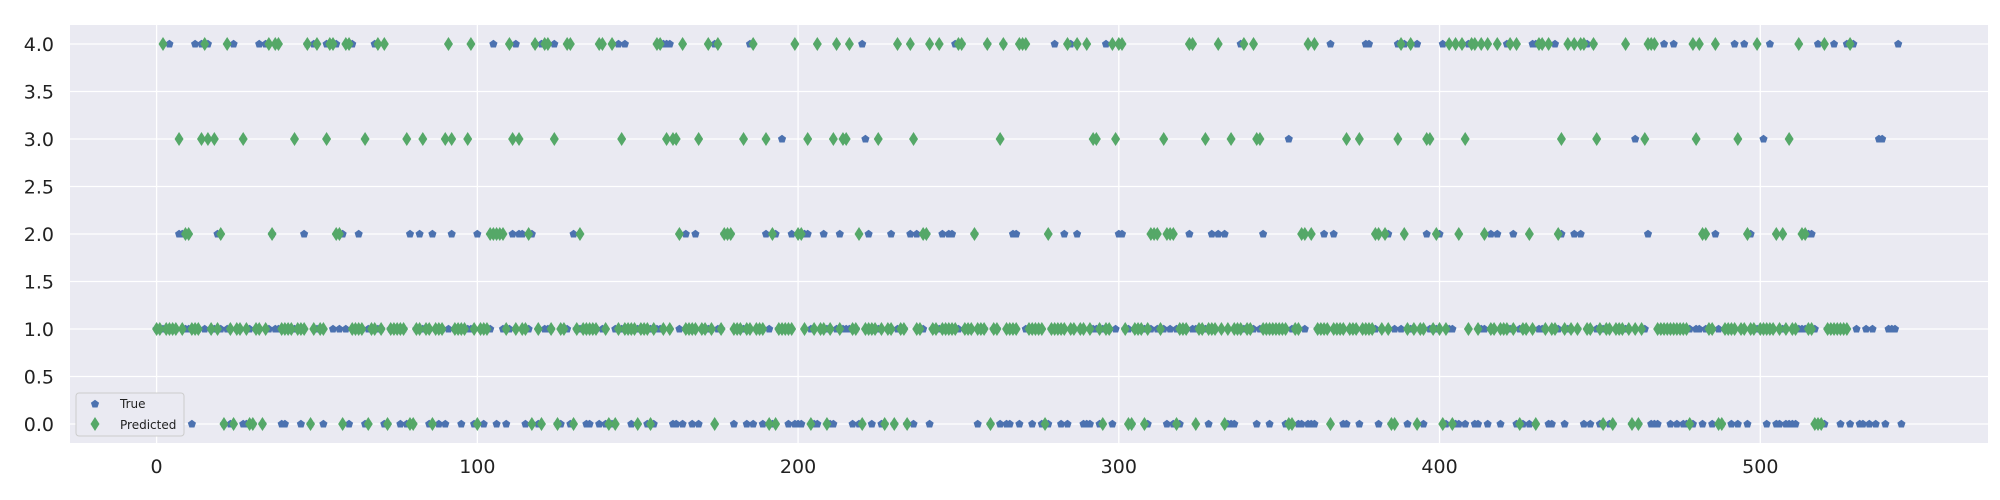  I want to click on x-tick-label: 300, so click(1119, 467).